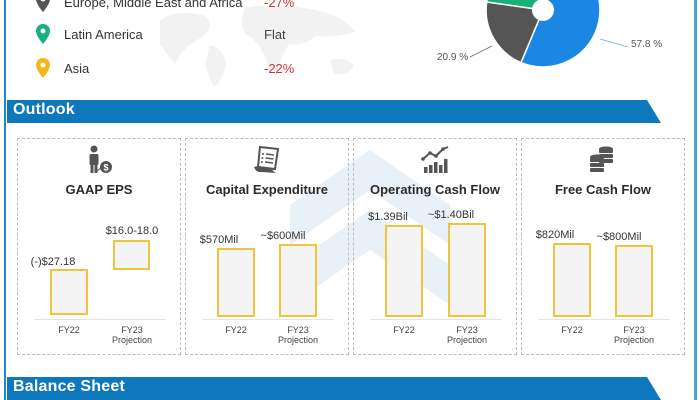 The width and height of the screenshot is (700, 400). I want to click on region-row-emea: Europe, Middle East and Africa -27%, so click(165, 6).